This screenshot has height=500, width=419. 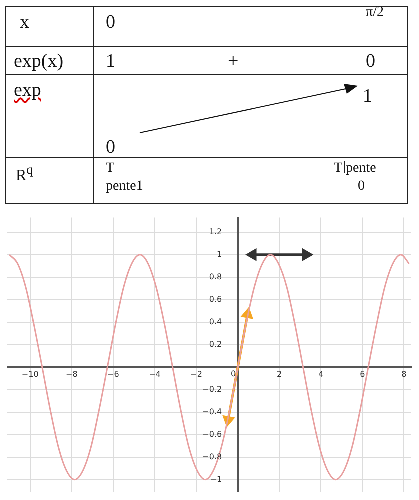 What do you see at coordinates (375, 13) in the screenshot?
I see `text: π/2` at bounding box center [375, 13].